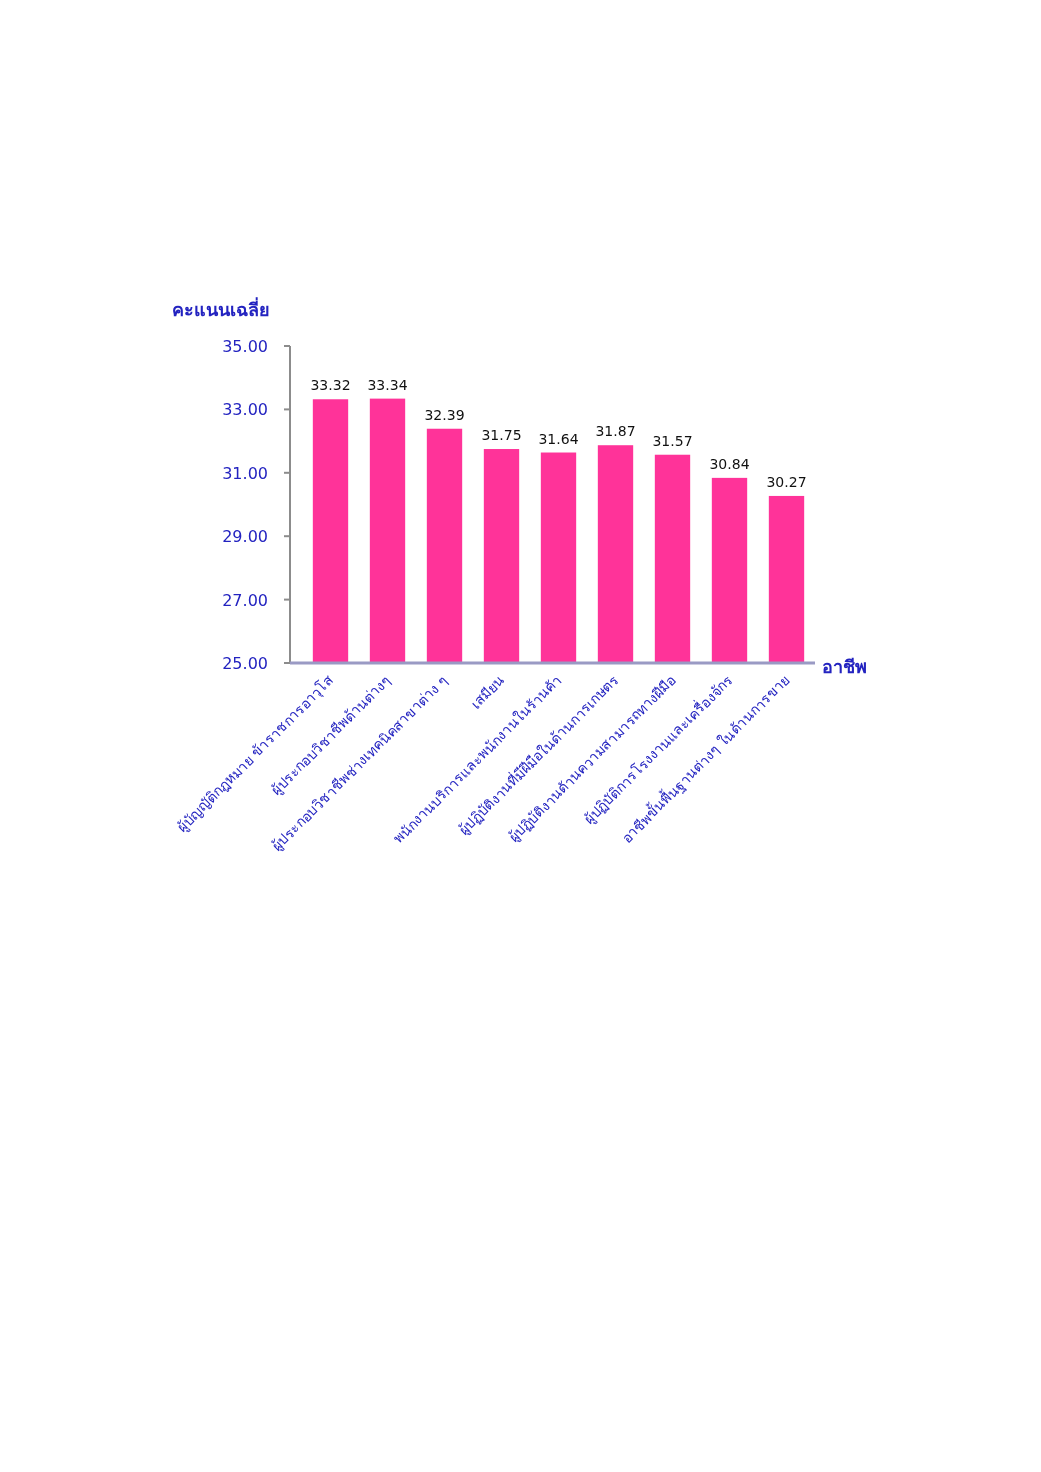  I want to click on y-axis-title: คะแนนเฉลี่ย, so click(221, 308).